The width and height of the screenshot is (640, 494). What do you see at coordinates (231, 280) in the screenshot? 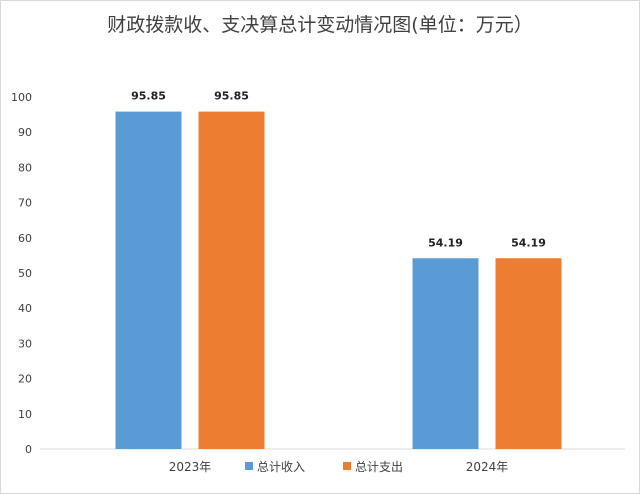
I see `bar-总计支出-2023年` at bounding box center [231, 280].